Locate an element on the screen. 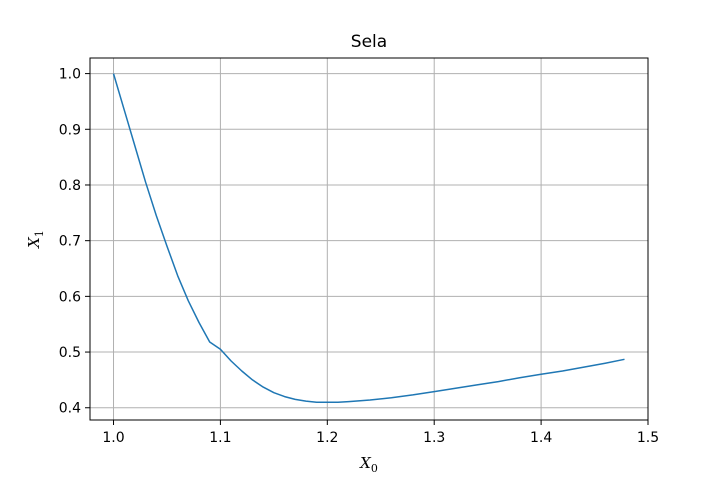 The image size is (720, 480). x-axis-label-subscript: 0 is located at coordinates (374, 468).